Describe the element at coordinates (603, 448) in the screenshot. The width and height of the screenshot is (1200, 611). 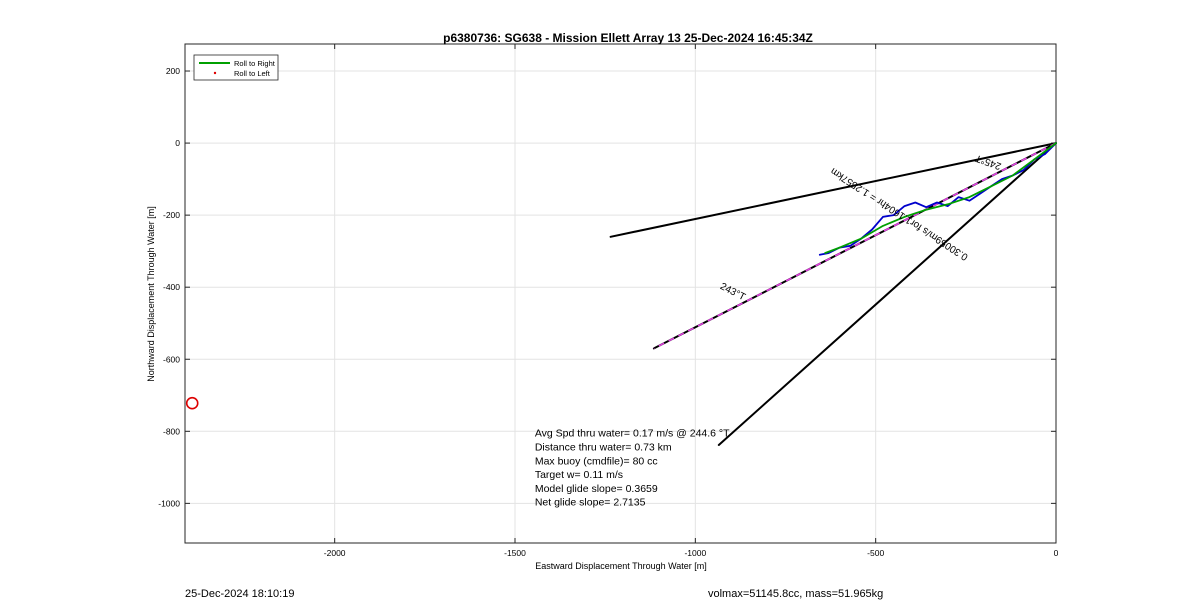
I see `summary-line: Distance thru water= 0.73 km` at that location.